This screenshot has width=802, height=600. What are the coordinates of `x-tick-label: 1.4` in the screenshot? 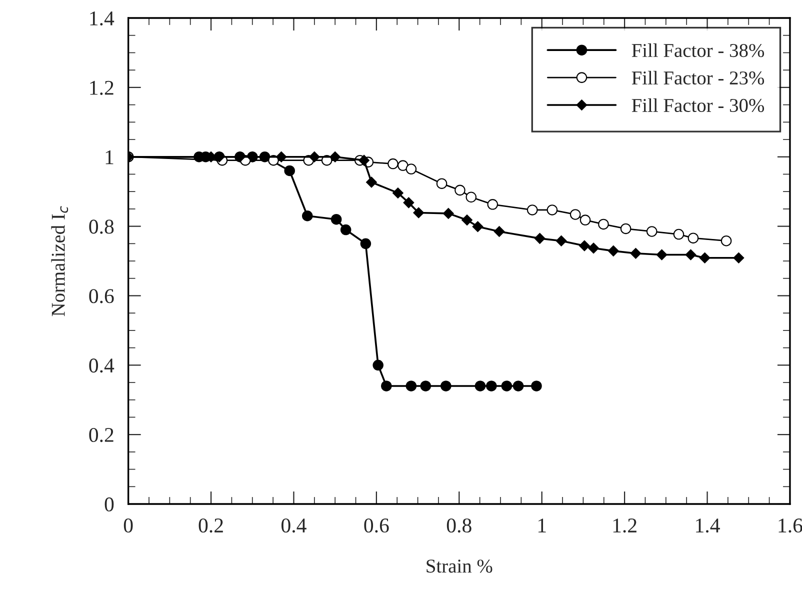 It's located at (708, 525).